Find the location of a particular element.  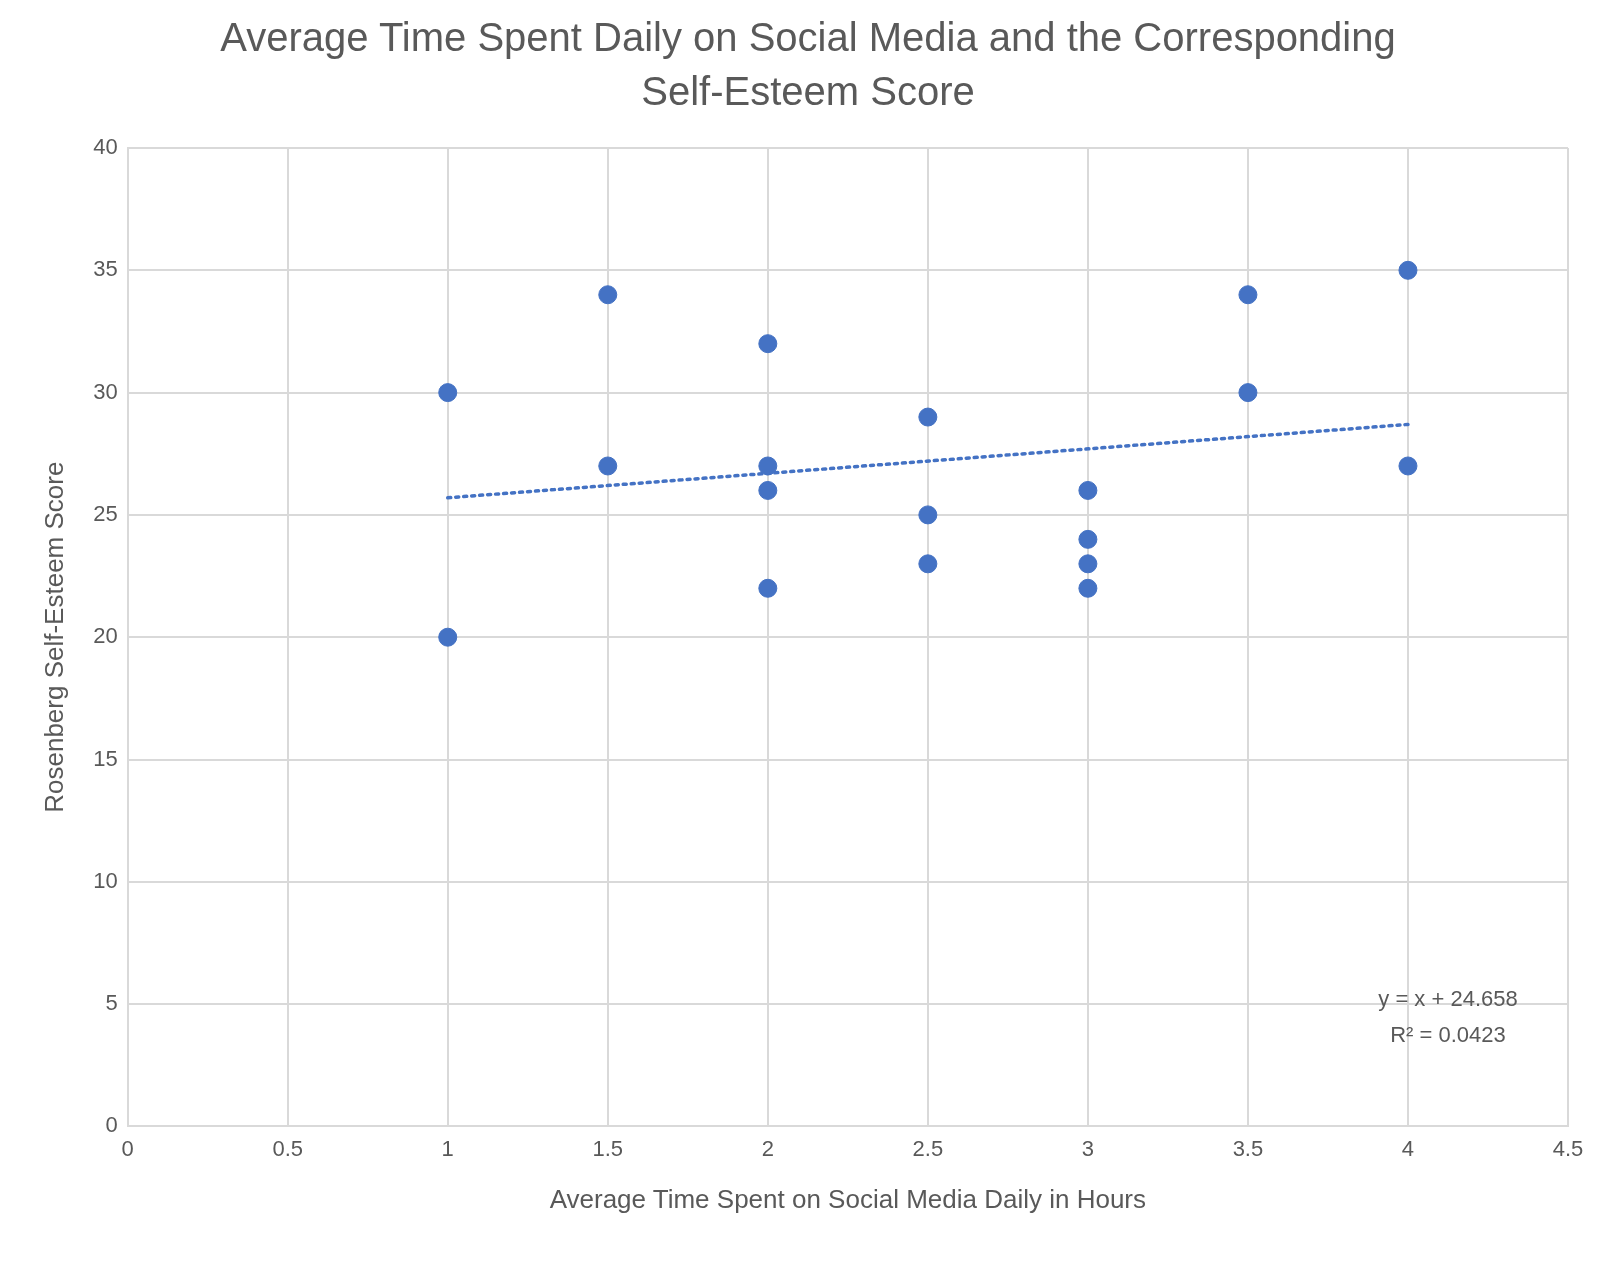

x-tick-label: 0 is located at coordinates (127, 1148).